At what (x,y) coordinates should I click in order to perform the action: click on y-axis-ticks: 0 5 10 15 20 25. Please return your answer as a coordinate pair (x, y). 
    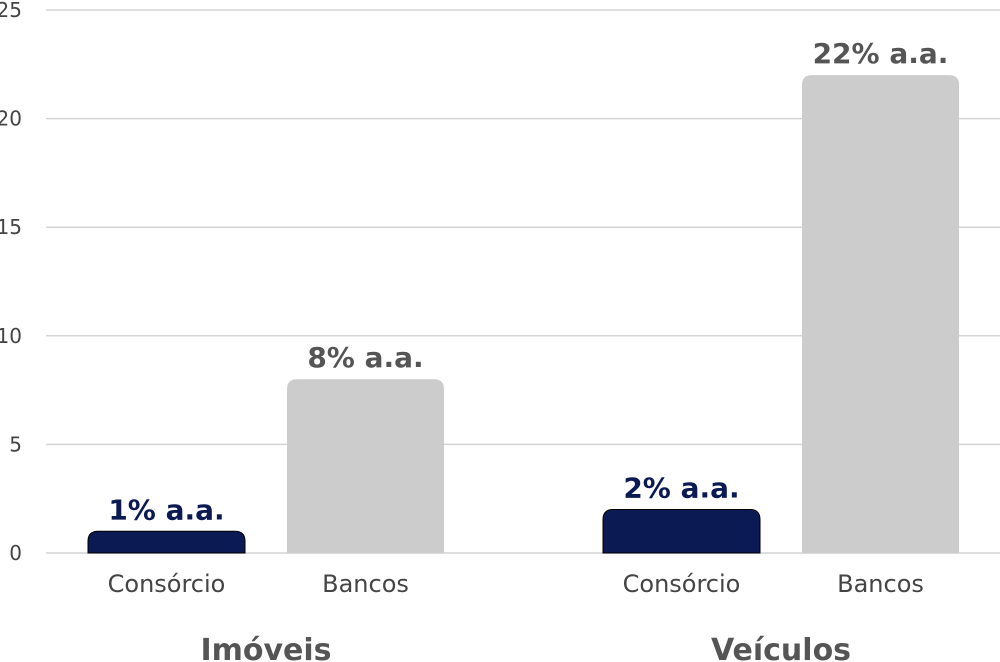
    Looking at the image, I should click on (11, 282).